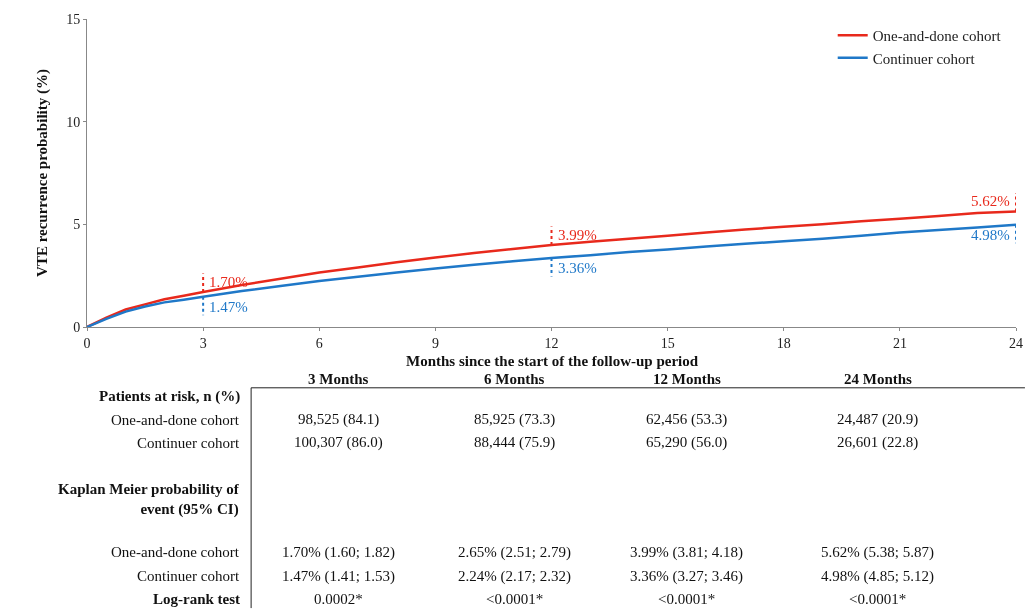 The image size is (1035, 609). What do you see at coordinates (515, 419) in the screenshot?
I see `text: 85,925 (73.3)` at bounding box center [515, 419].